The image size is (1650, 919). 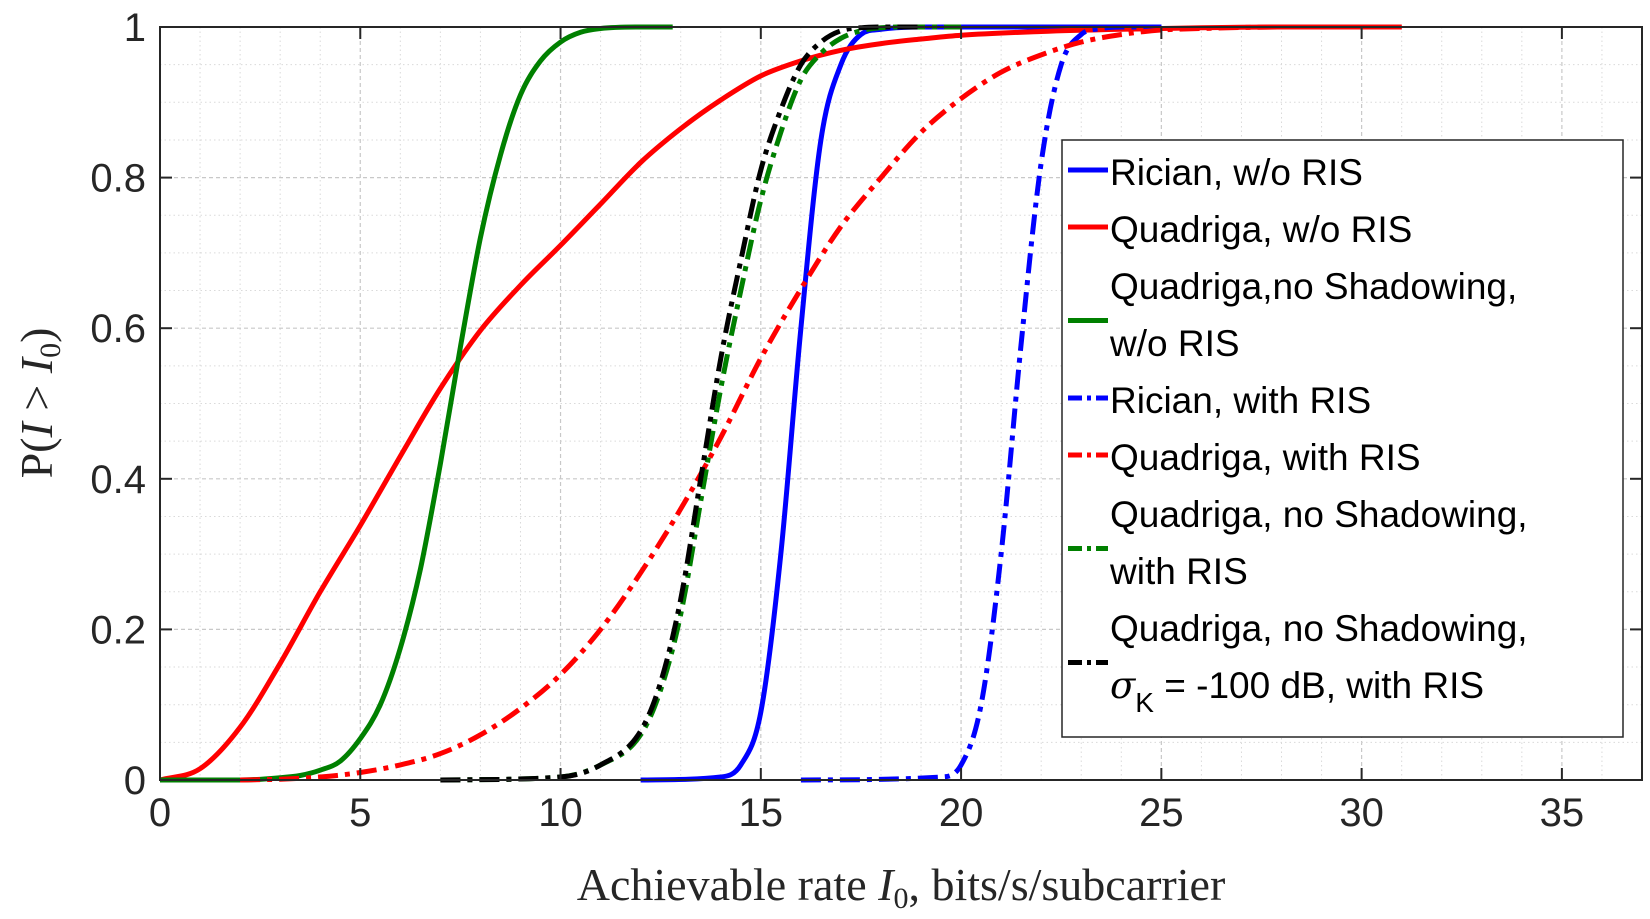 What do you see at coordinates (1161, 813) in the screenshot?
I see `x-tick-label: 25` at bounding box center [1161, 813].